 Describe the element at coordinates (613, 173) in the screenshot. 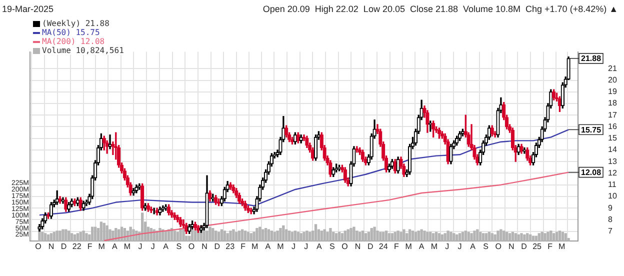

I see `y-tick-label: 12` at that location.